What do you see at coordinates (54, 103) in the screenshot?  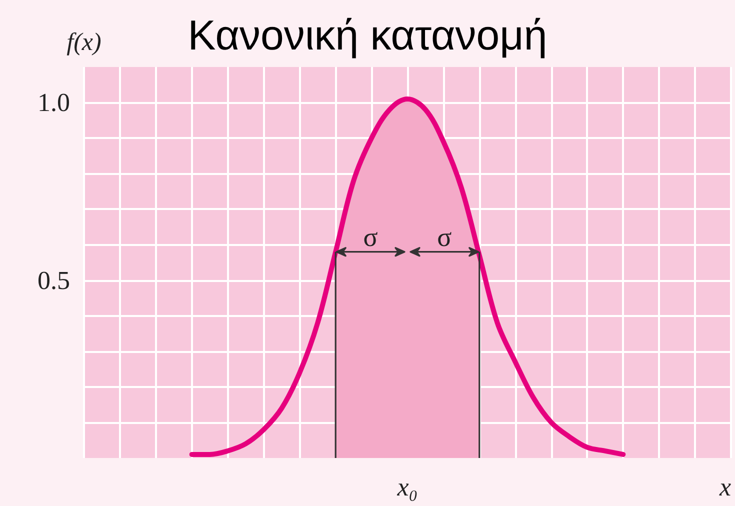 I see `y-tick-label: 1.0` at bounding box center [54, 103].